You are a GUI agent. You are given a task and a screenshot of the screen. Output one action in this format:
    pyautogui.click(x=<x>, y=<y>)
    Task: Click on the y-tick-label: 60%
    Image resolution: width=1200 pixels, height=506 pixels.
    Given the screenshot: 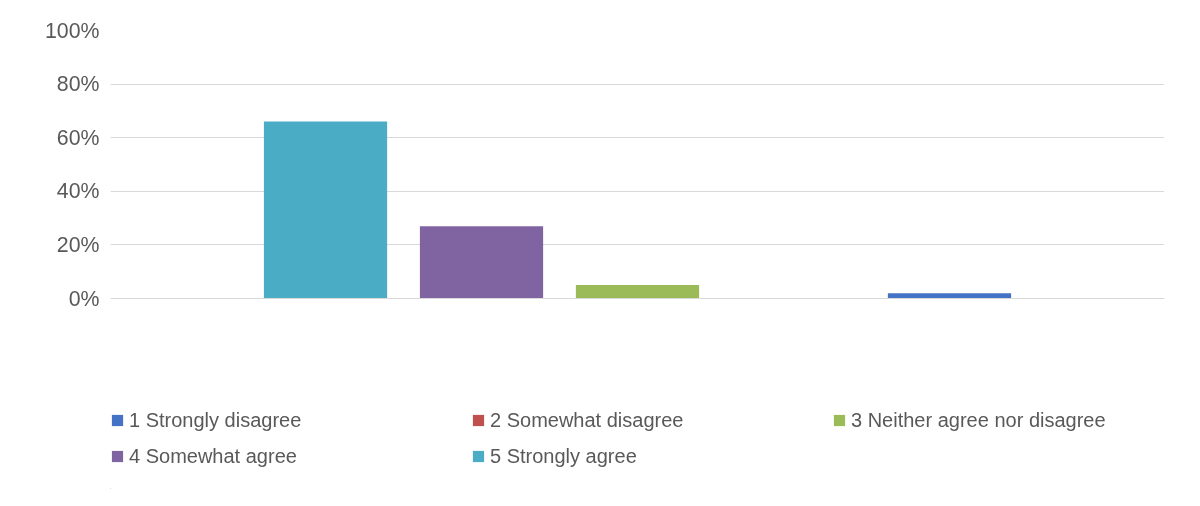 What is the action you would take?
    pyautogui.click(x=78, y=137)
    